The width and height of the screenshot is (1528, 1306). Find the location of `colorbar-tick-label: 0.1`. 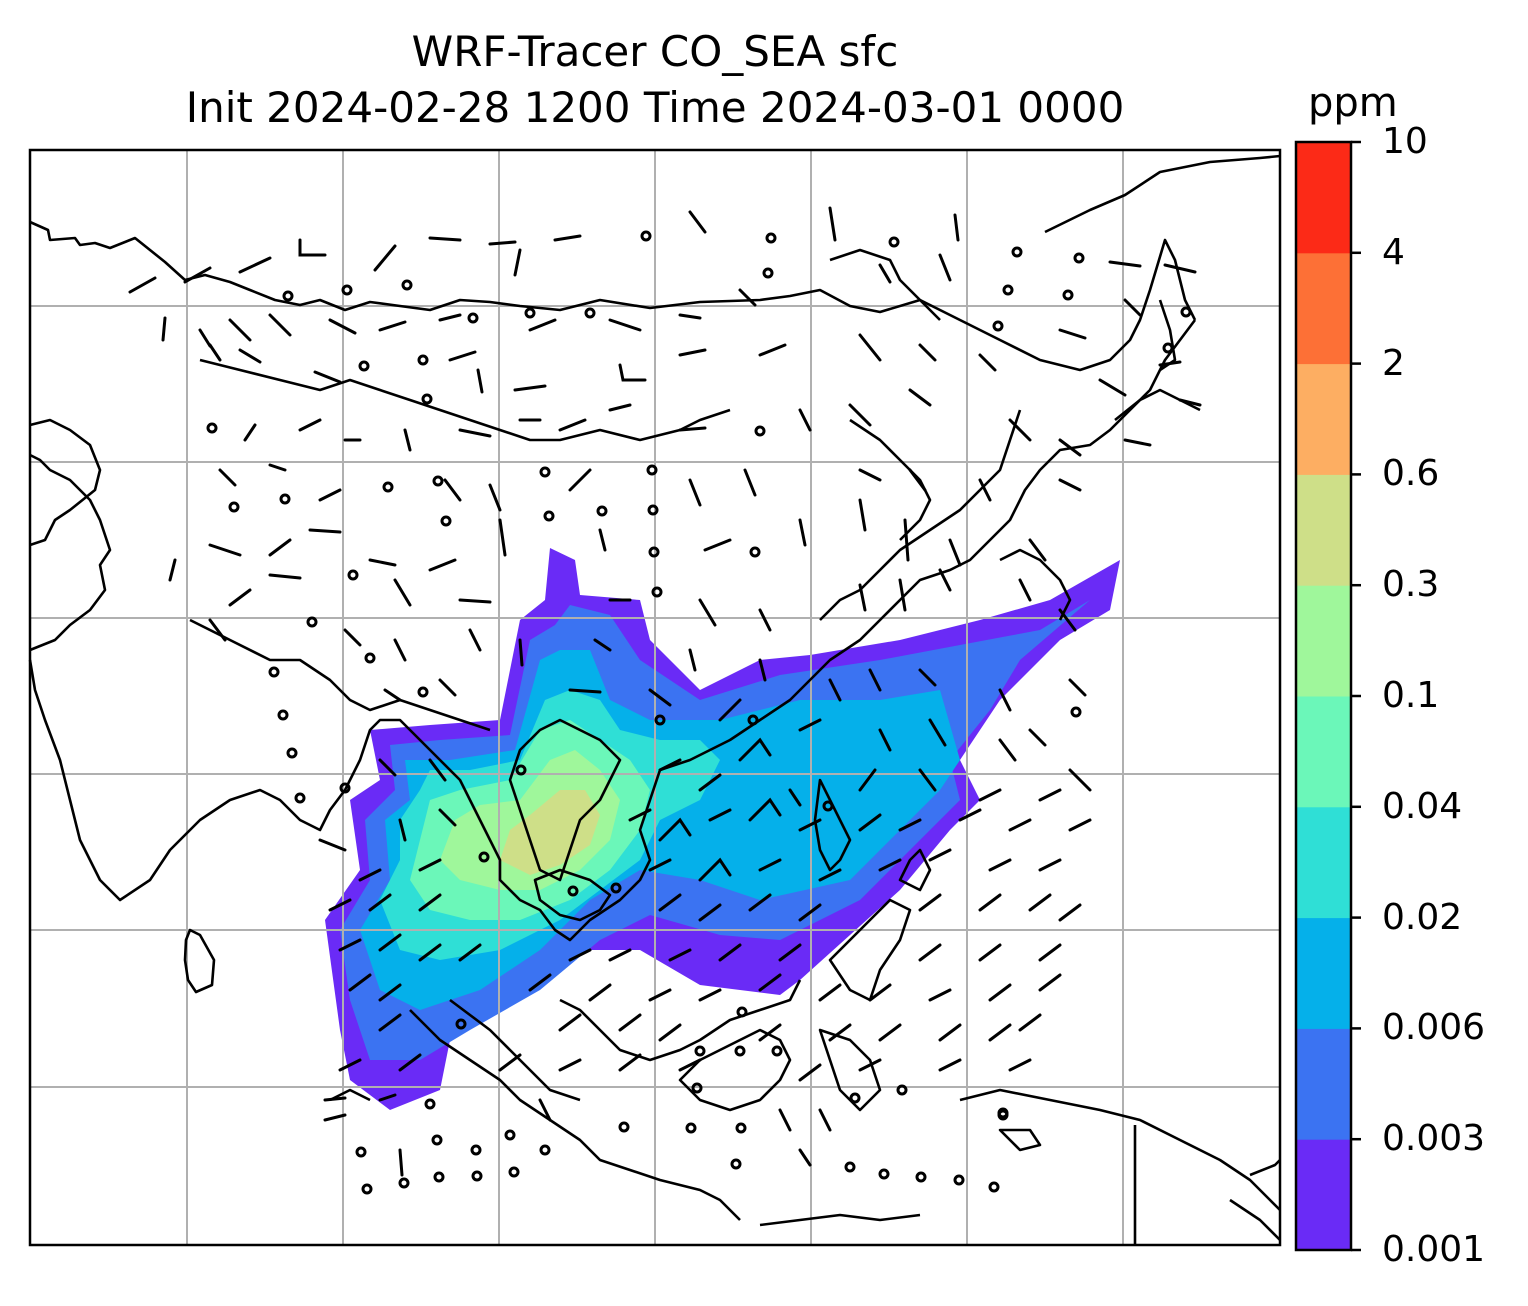

colorbar-tick-label: 0.1 is located at coordinates (1411, 695).